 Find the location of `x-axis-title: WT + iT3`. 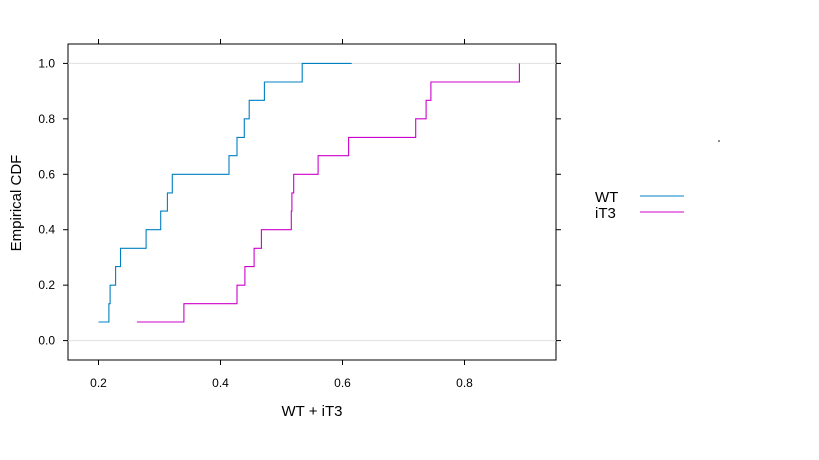

x-axis-title: WT + iT3 is located at coordinates (312, 411).